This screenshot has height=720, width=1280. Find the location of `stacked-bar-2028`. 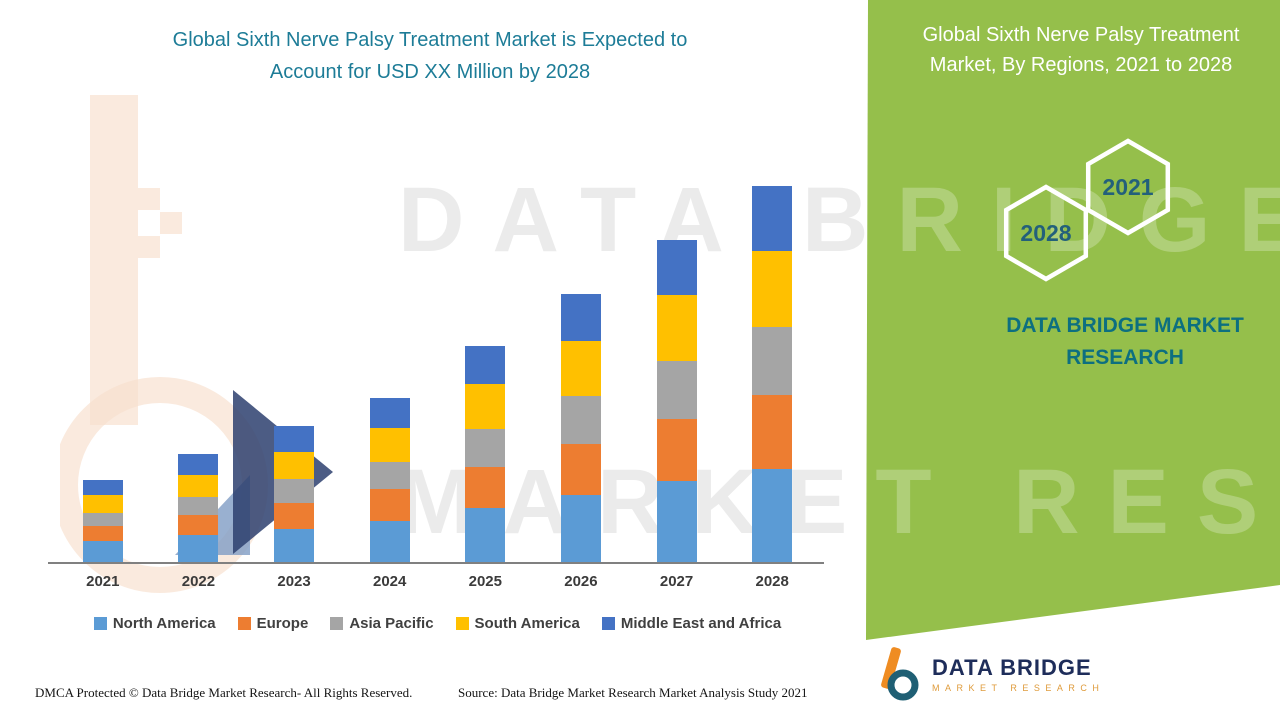

stacked-bar-2028 is located at coordinates (772, 374).